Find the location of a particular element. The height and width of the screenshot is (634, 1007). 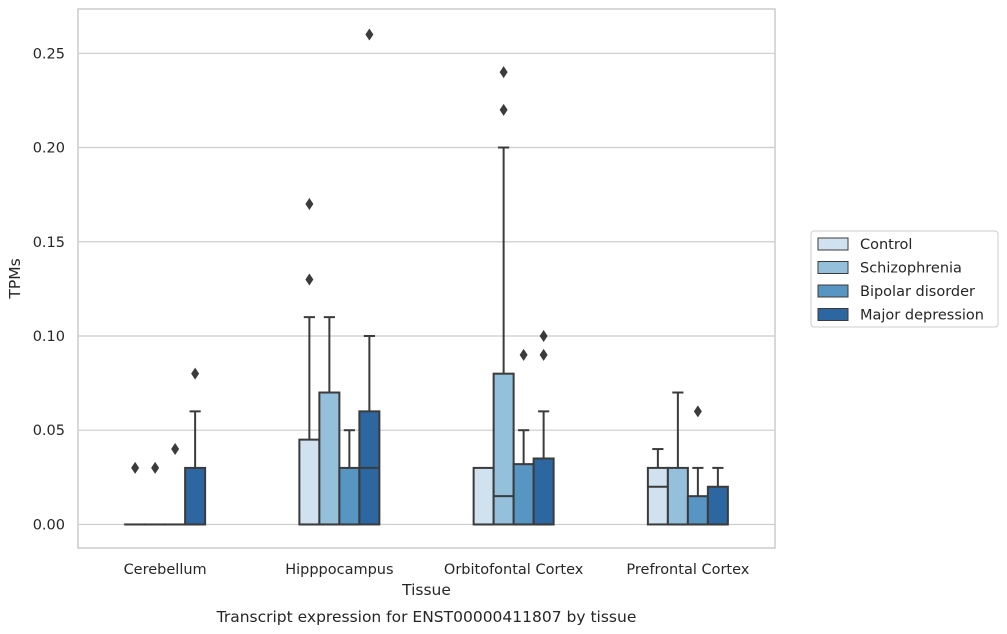

x-tick-label: Cerebellum is located at coordinates (165, 570).